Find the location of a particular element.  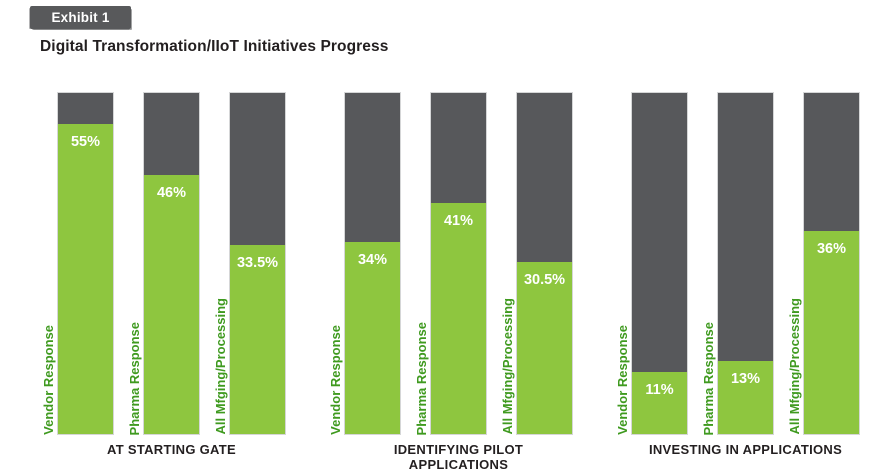

bar-value-label: 36% is located at coordinates (831, 249).